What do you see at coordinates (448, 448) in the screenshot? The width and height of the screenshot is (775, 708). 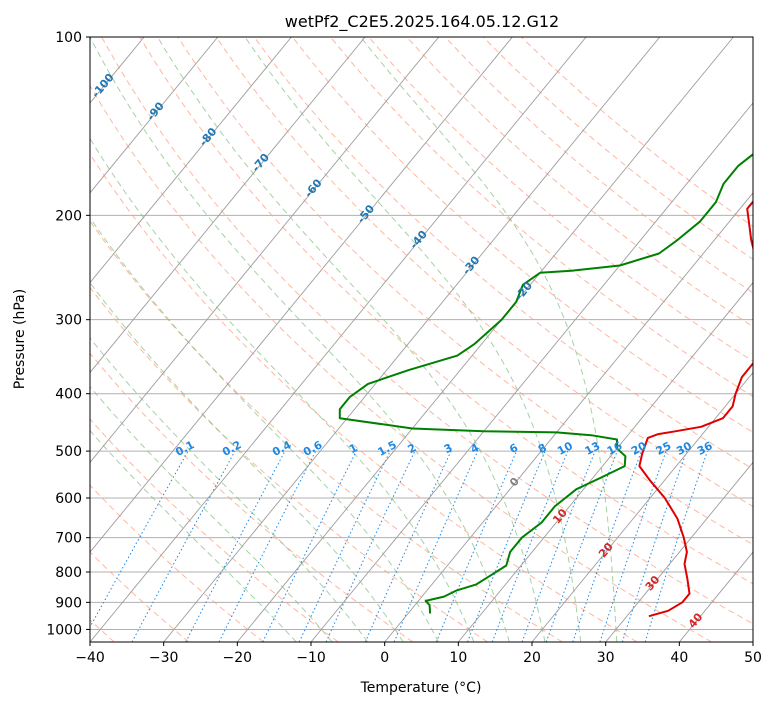 I see `mixing-ratio-label: 3` at bounding box center [448, 448].